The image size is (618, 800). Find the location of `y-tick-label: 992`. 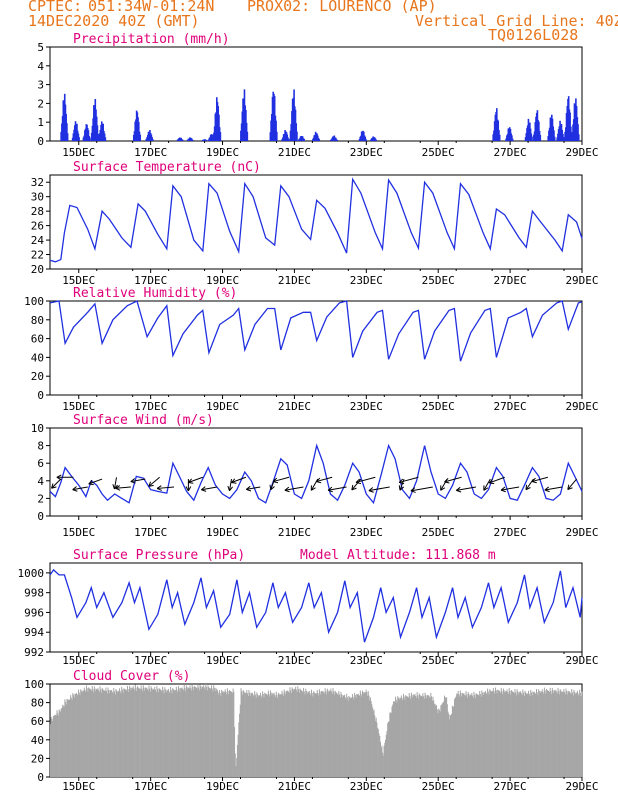

y-tick-label: 992 is located at coordinates (34, 652).